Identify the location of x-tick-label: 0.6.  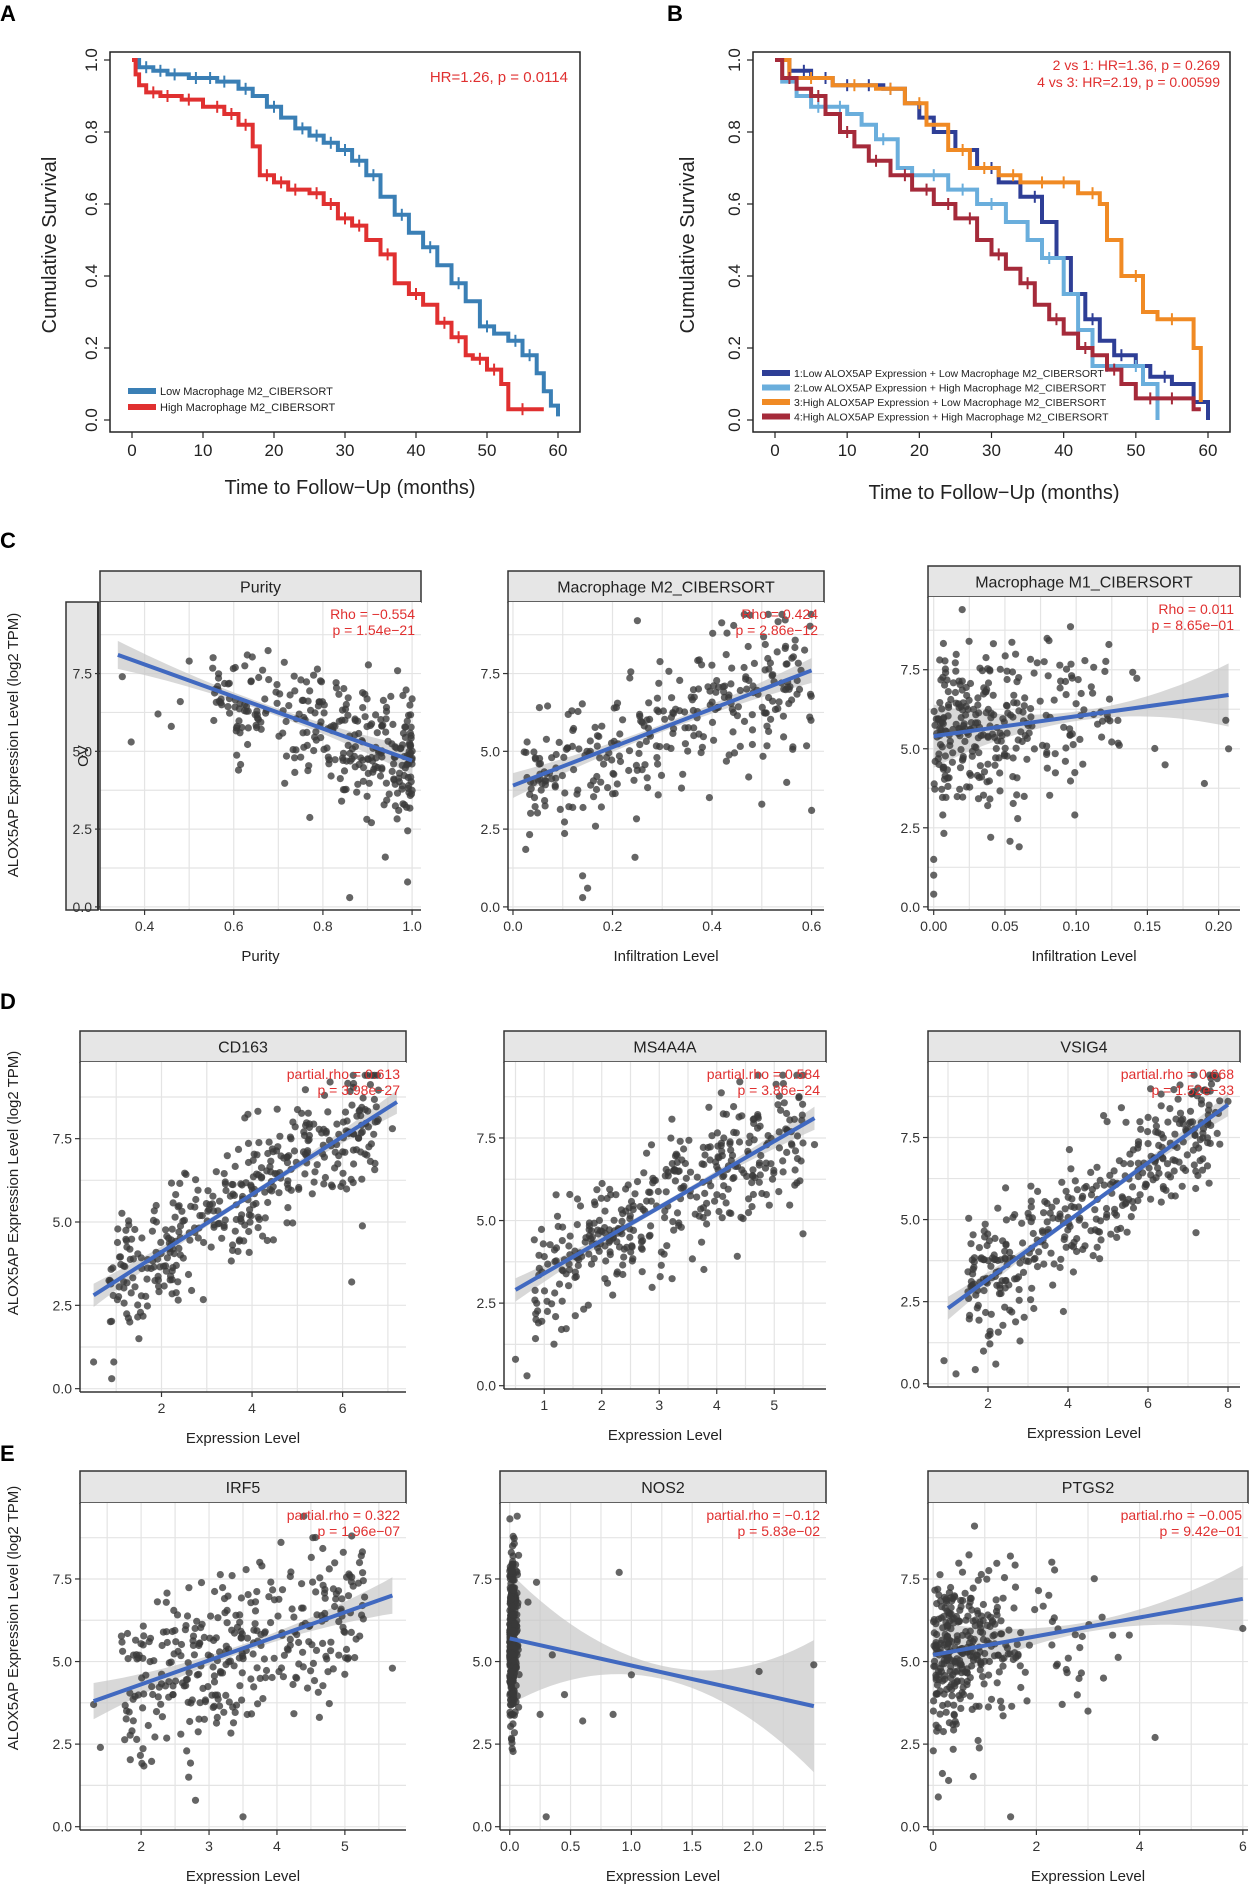
(812, 926).